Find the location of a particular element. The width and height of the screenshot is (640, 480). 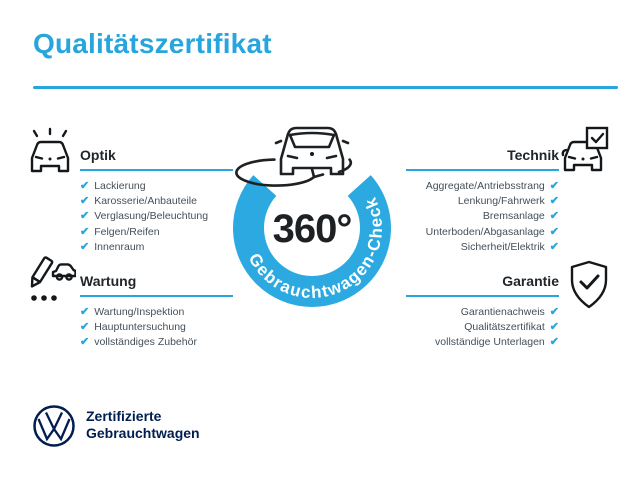

section-heading-wartung: Wartung is located at coordinates (108, 281).